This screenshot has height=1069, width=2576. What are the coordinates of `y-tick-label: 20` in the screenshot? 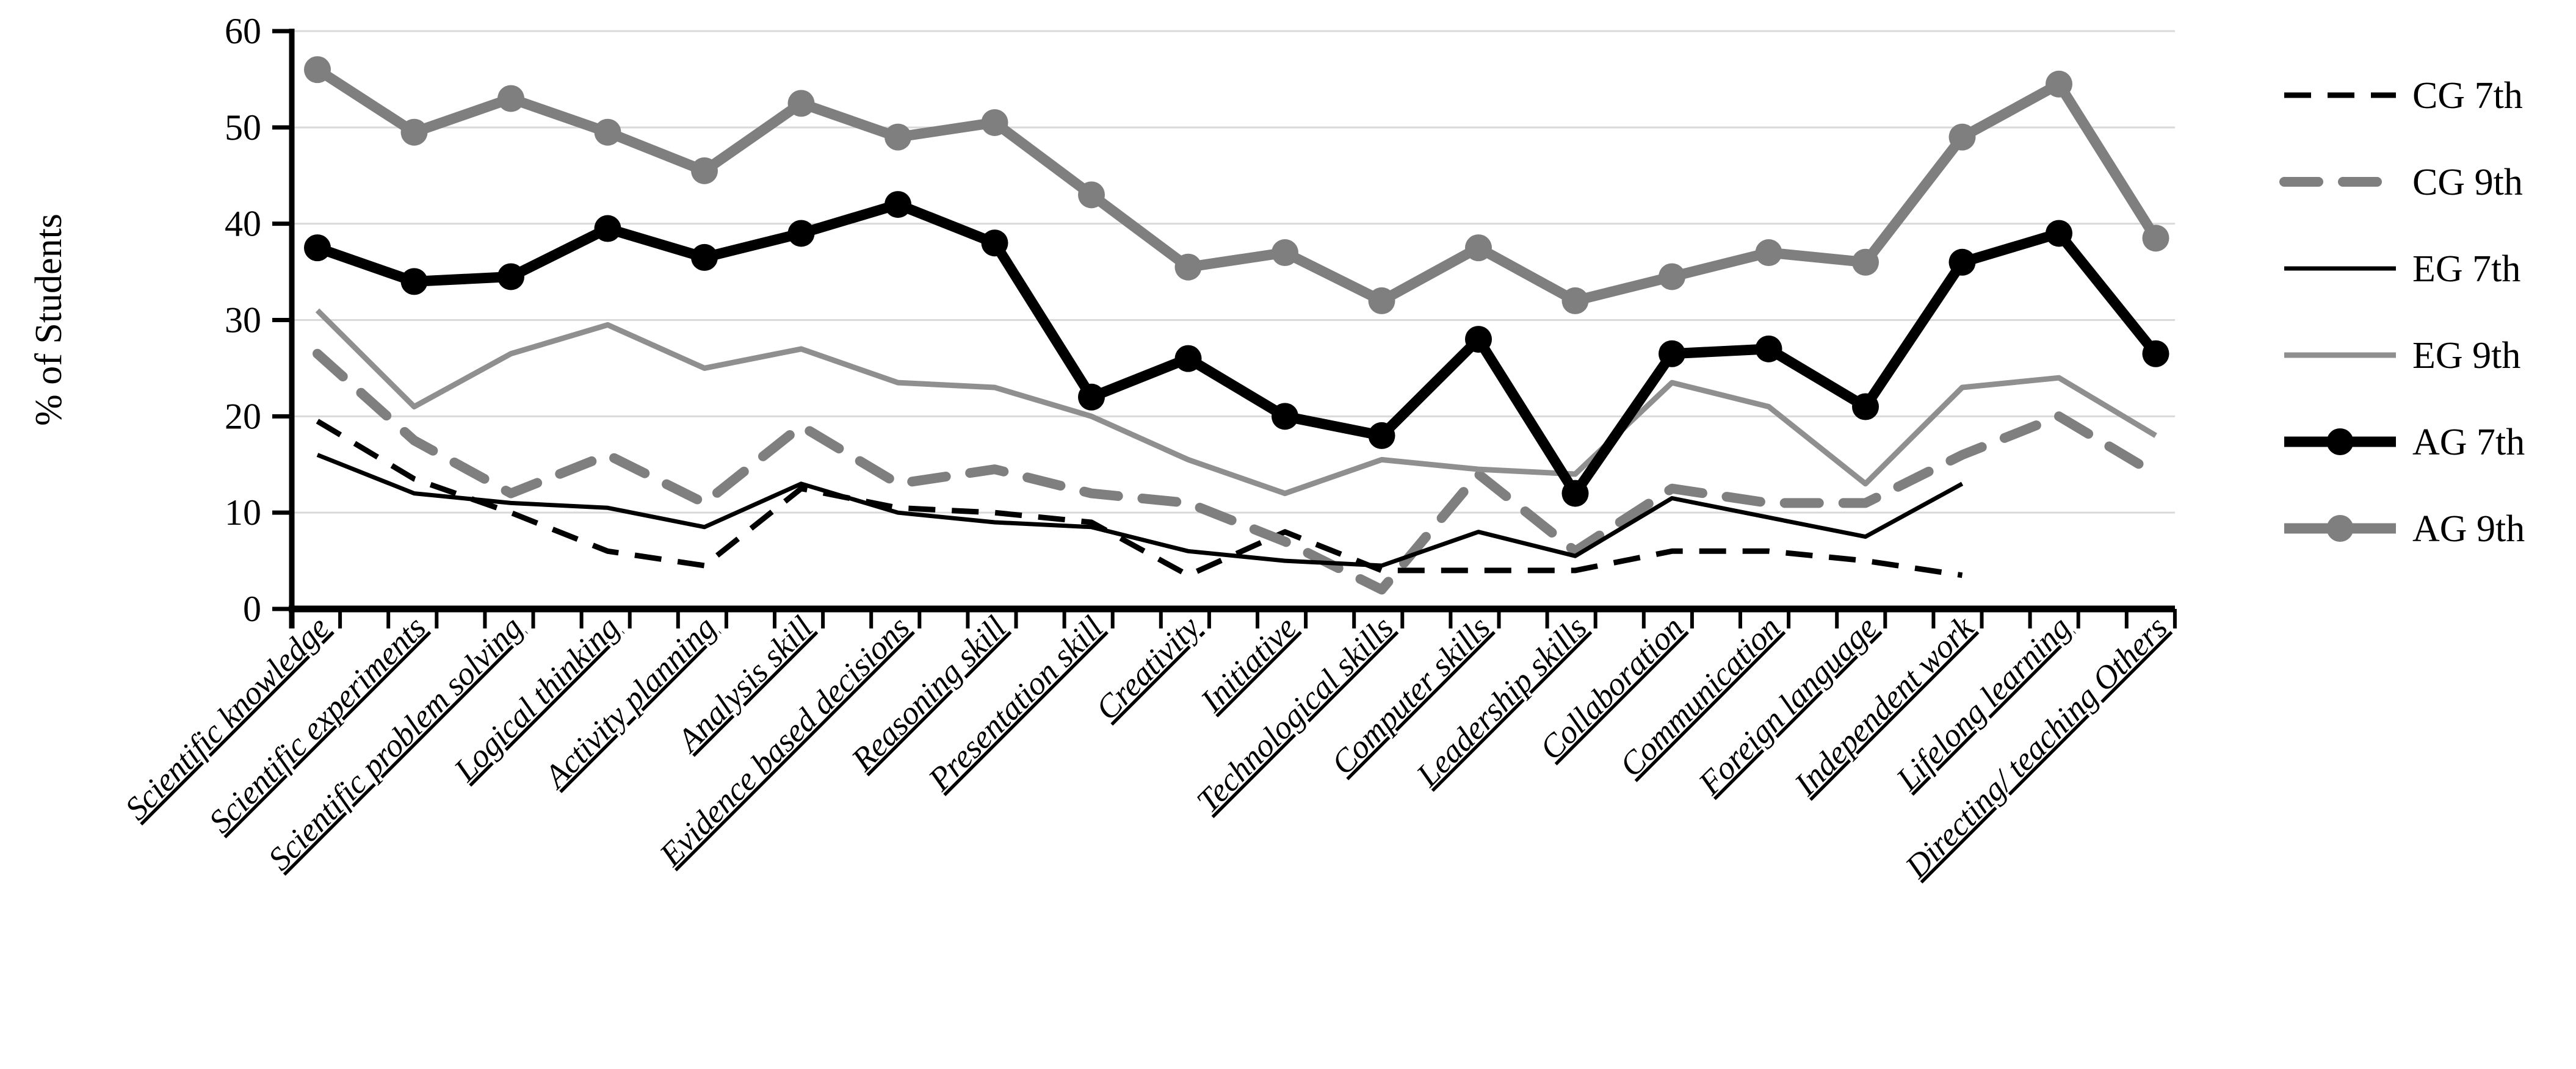 It's located at (243, 416).